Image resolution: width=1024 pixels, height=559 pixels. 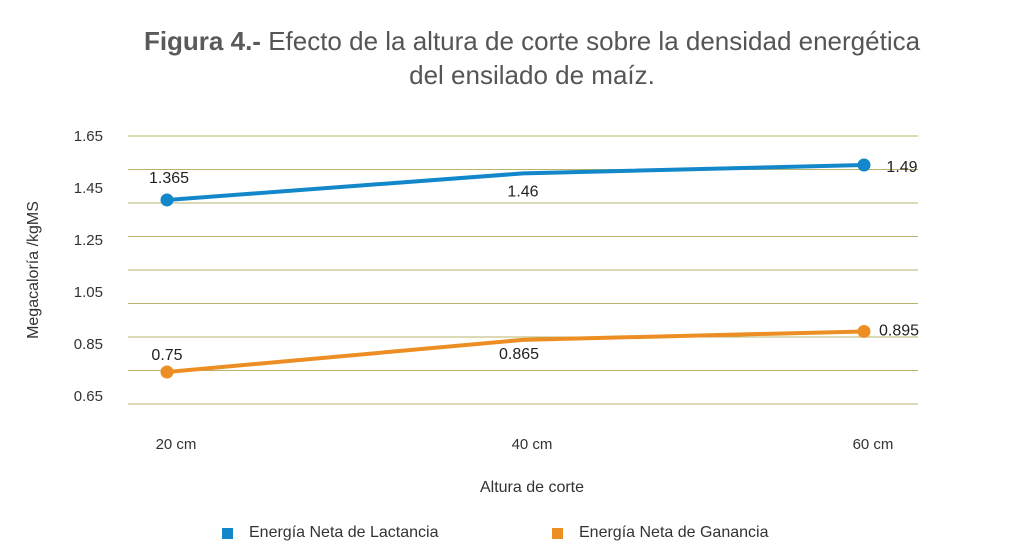 What do you see at coordinates (557, 533) in the screenshot?
I see `legend-swatch-ganancia` at bounding box center [557, 533].